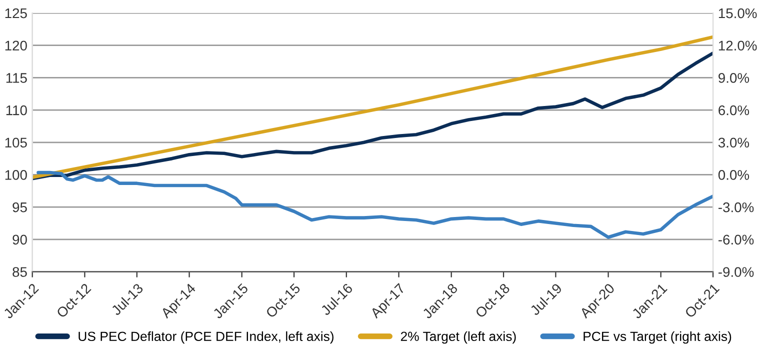 The height and width of the screenshot is (352, 770). What do you see at coordinates (737, 45) in the screenshot?
I see `y2-tick-label: 12.0%` at bounding box center [737, 45].